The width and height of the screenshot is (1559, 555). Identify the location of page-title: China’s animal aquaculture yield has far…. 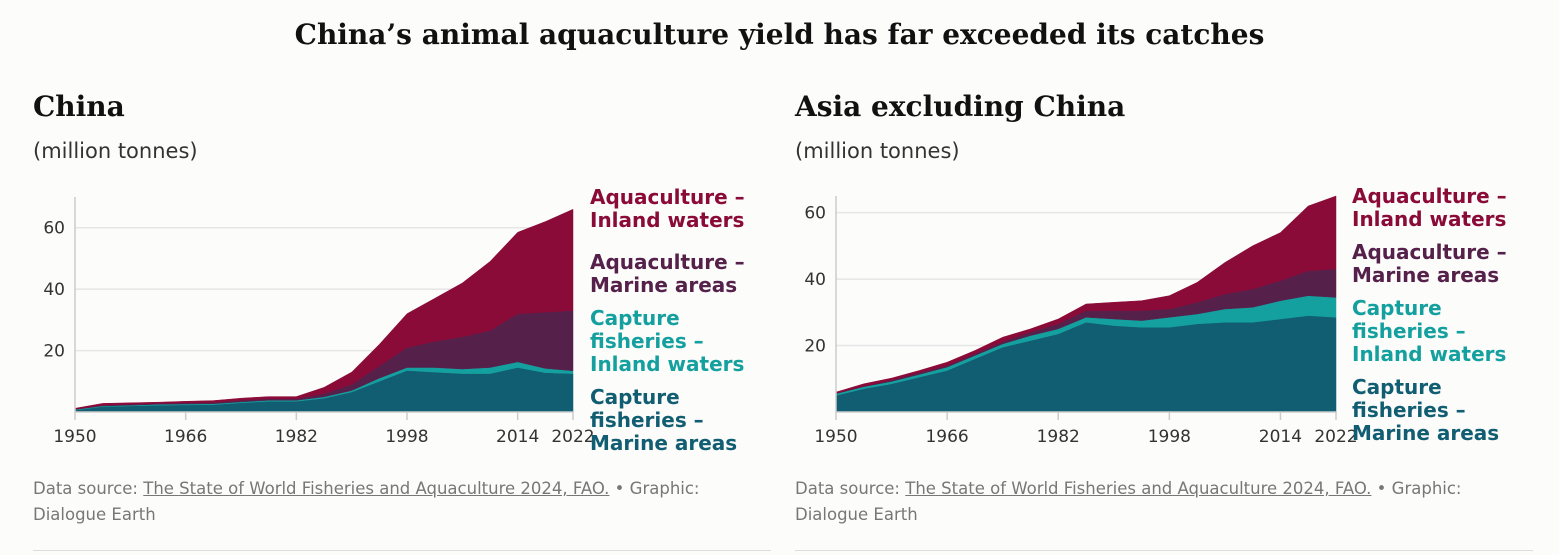
(779, 34).